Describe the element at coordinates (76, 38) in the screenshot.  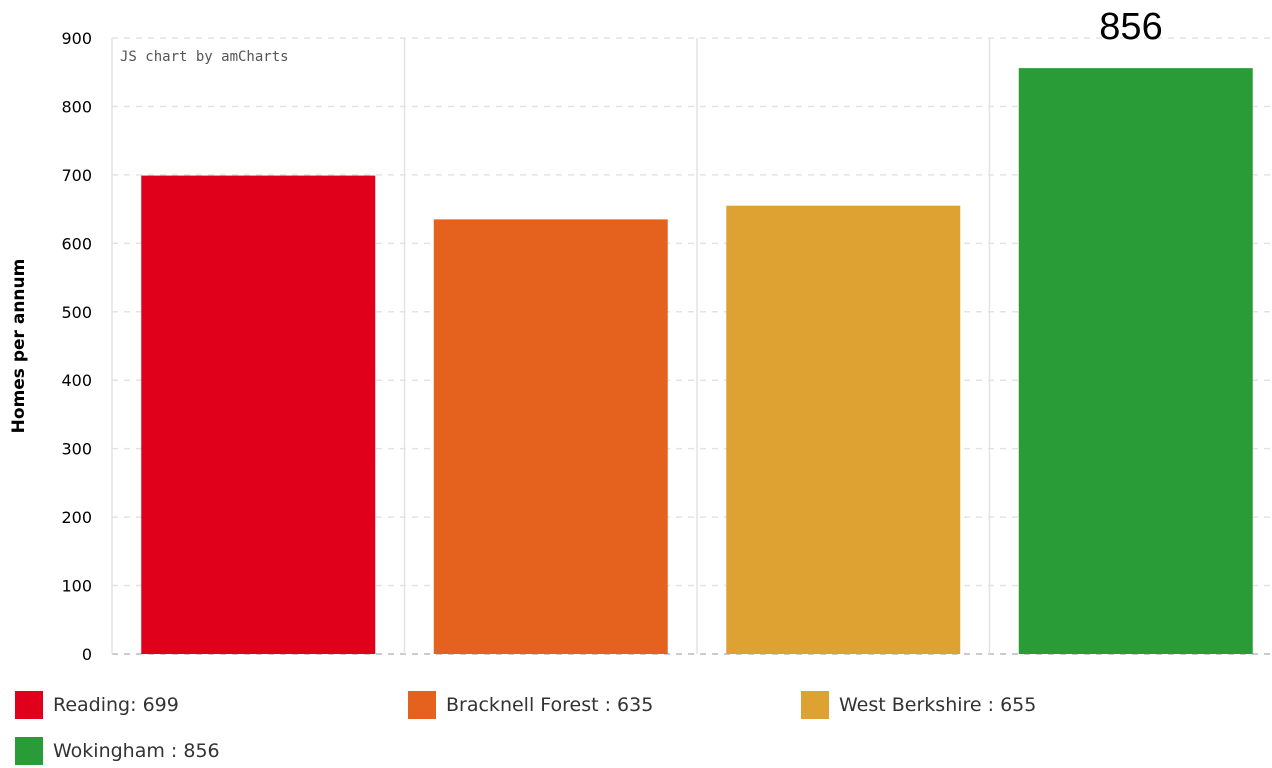
I see `y-tick-label: 900` at that location.